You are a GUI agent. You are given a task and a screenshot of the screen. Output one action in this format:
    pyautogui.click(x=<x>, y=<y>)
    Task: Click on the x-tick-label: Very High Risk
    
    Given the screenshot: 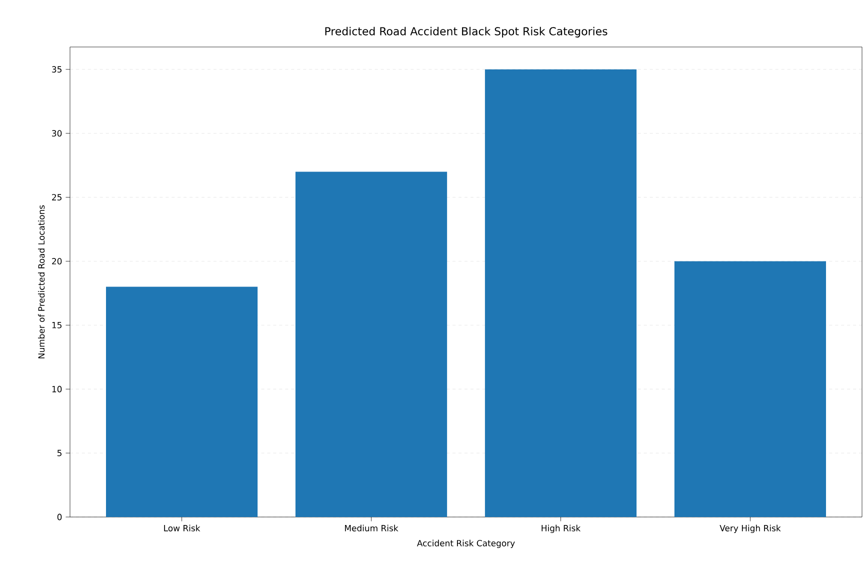 What is the action you would take?
    pyautogui.click(x=750, y=528)
    